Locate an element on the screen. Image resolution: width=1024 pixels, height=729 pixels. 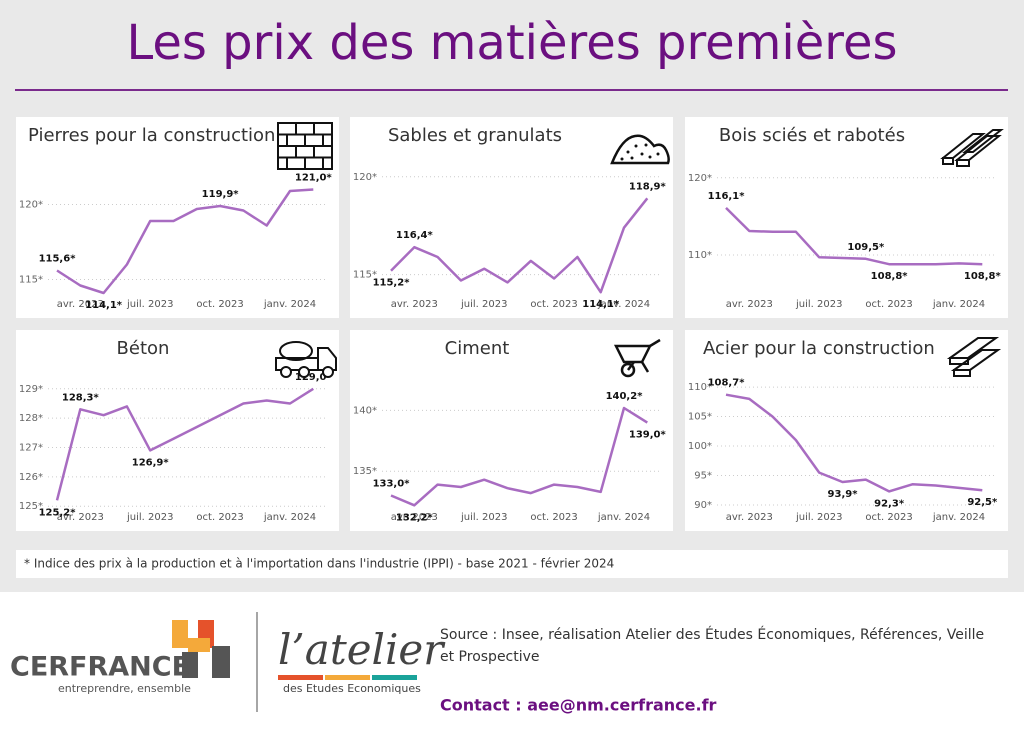
y-tick-label: 140* is located at coordinates (365, 410).